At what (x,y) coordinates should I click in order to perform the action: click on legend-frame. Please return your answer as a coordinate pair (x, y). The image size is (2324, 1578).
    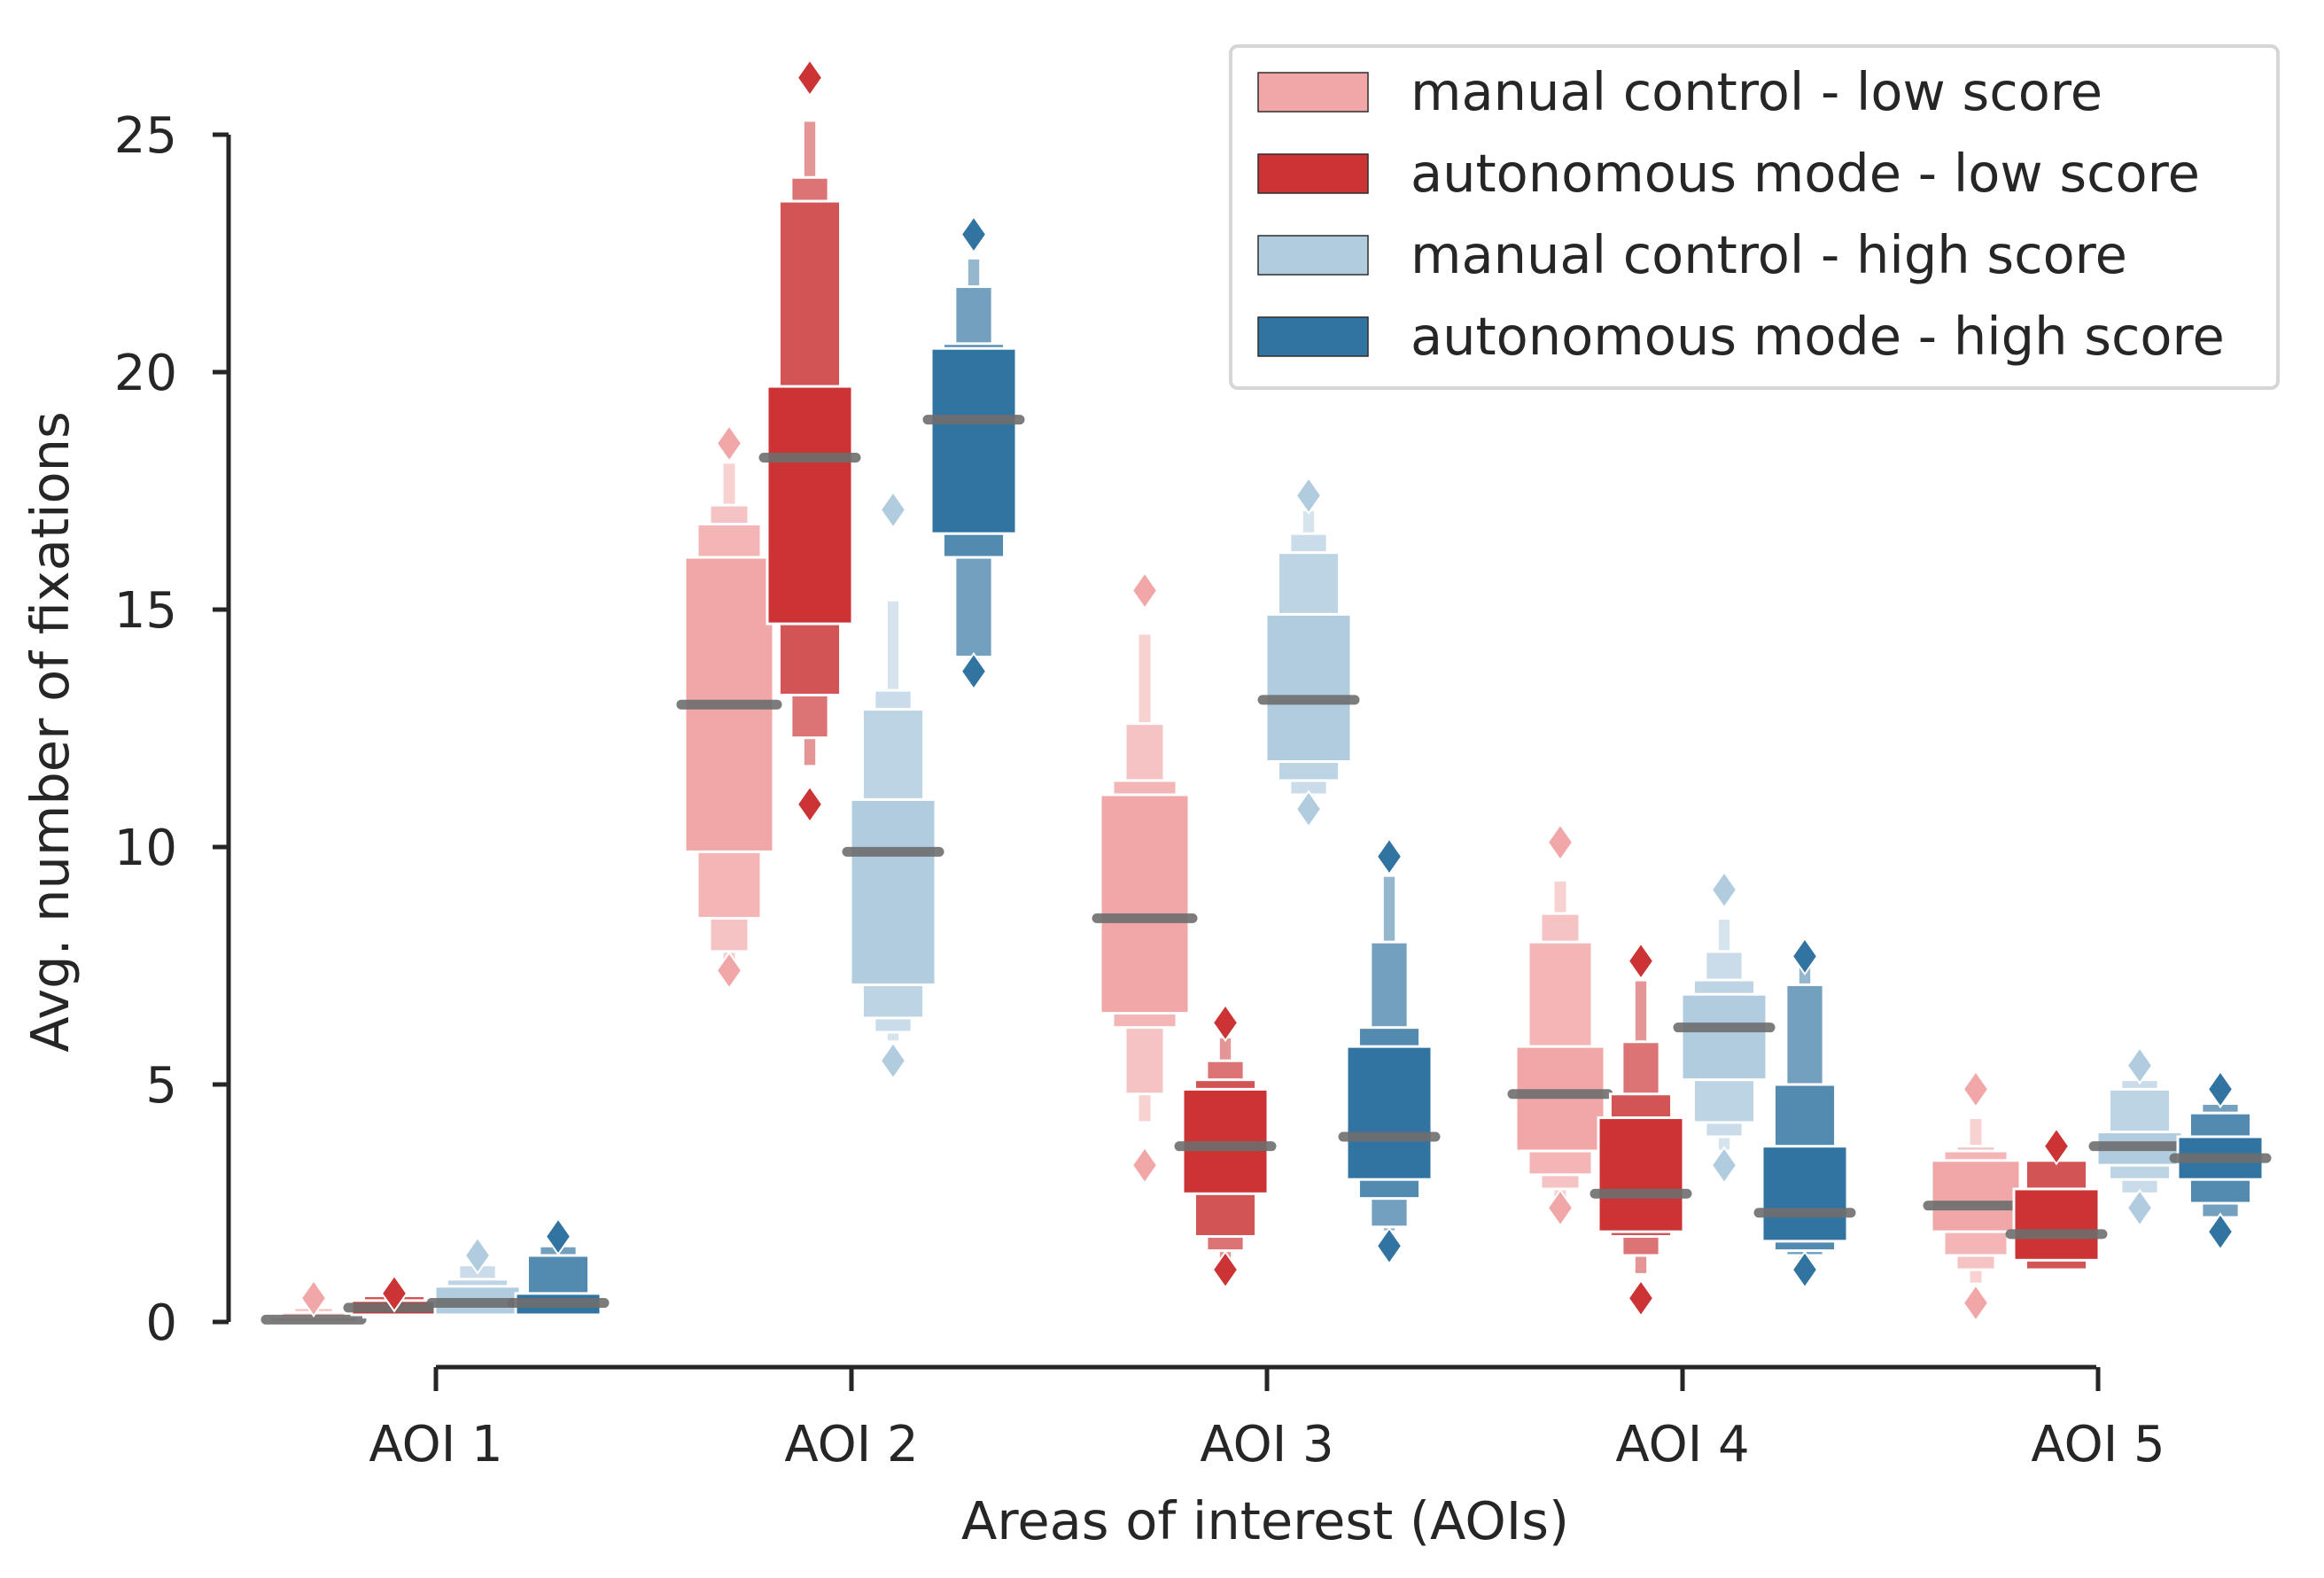
    Looking at the image, I should click on (1754, 217).